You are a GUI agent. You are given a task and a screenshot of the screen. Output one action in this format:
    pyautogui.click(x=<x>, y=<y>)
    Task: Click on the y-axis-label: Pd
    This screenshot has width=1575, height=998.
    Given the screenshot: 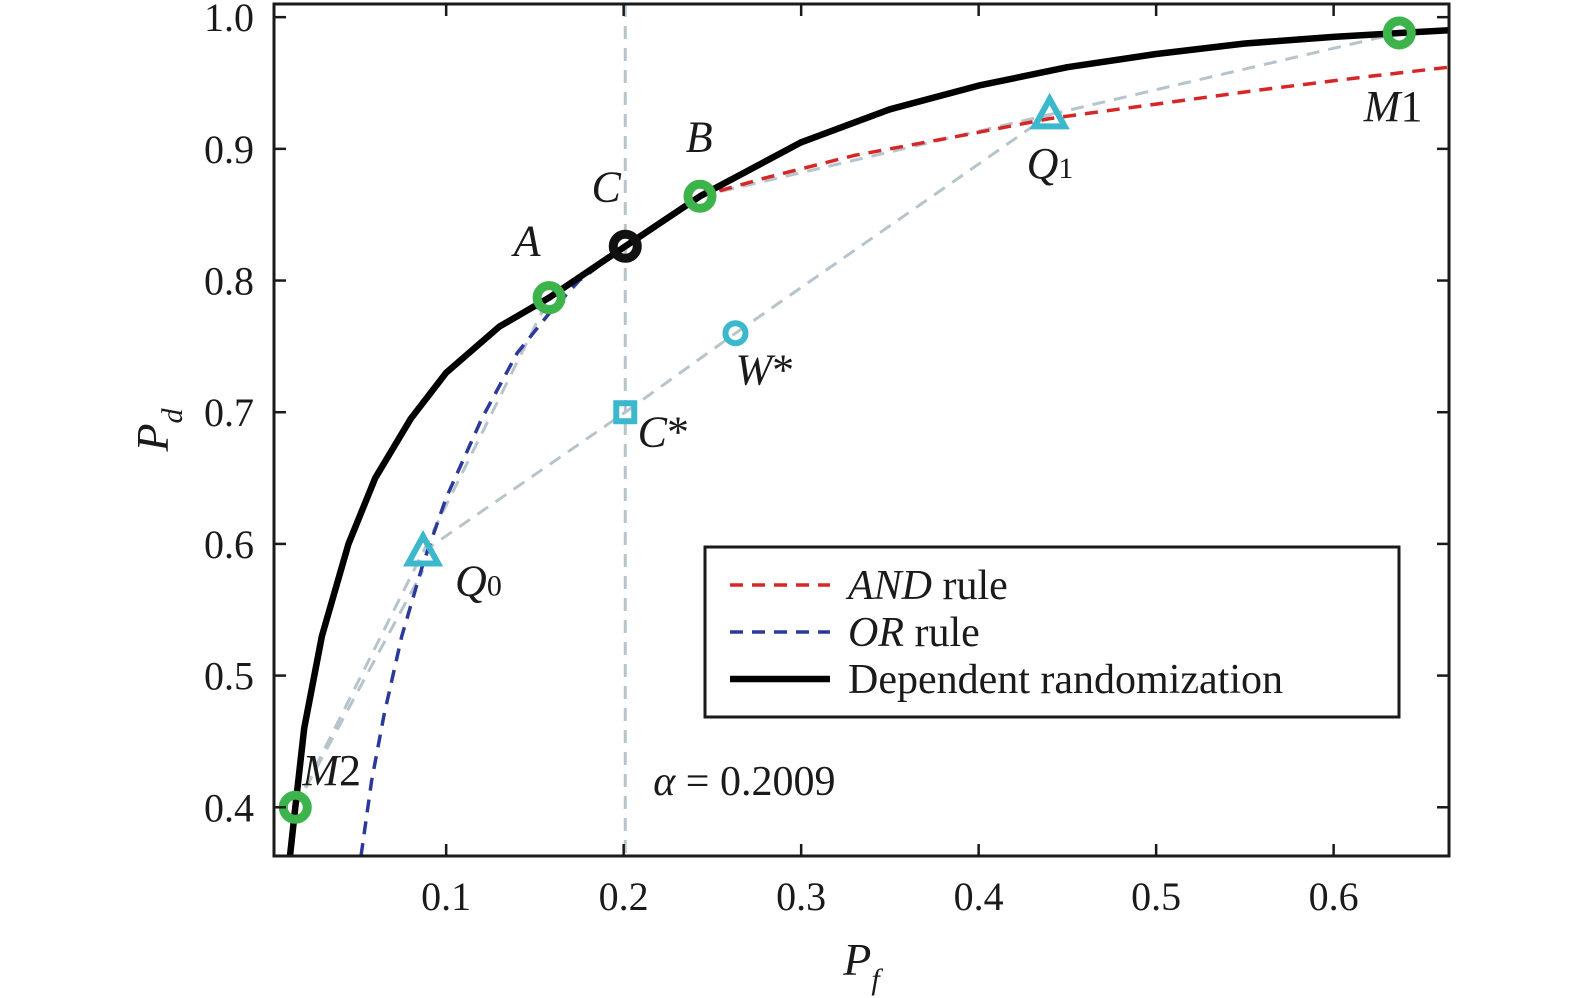 What is the action you would take?
    pyautogui.click(x=158, y=429)
    